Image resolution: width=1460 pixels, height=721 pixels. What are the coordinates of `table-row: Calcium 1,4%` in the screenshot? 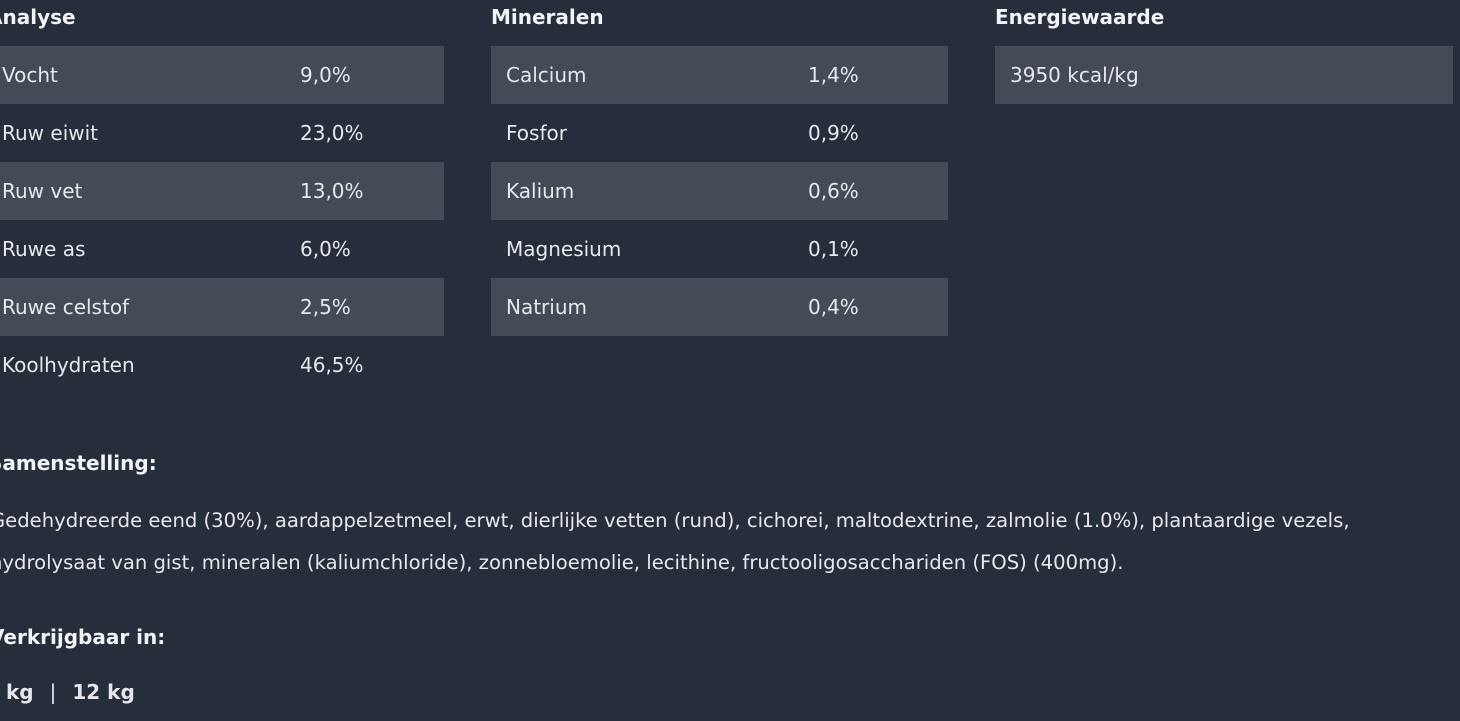 It's located at (719, 75).